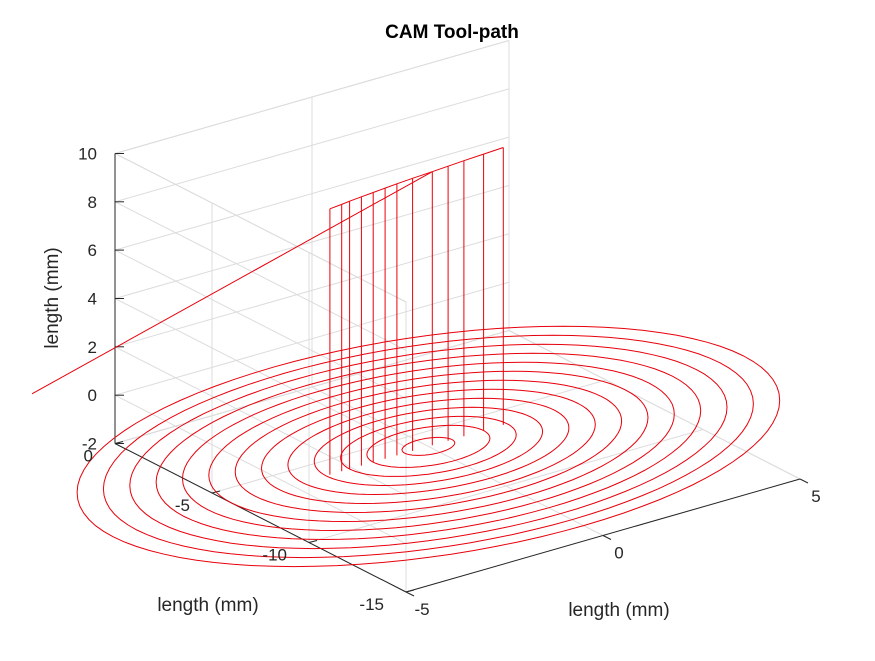 The image size is (875, 661). What do you see at coordinates (52, 297) in the screenshot?
I see `z-axis-label: length (mm)` at bounding box center [52, 297].